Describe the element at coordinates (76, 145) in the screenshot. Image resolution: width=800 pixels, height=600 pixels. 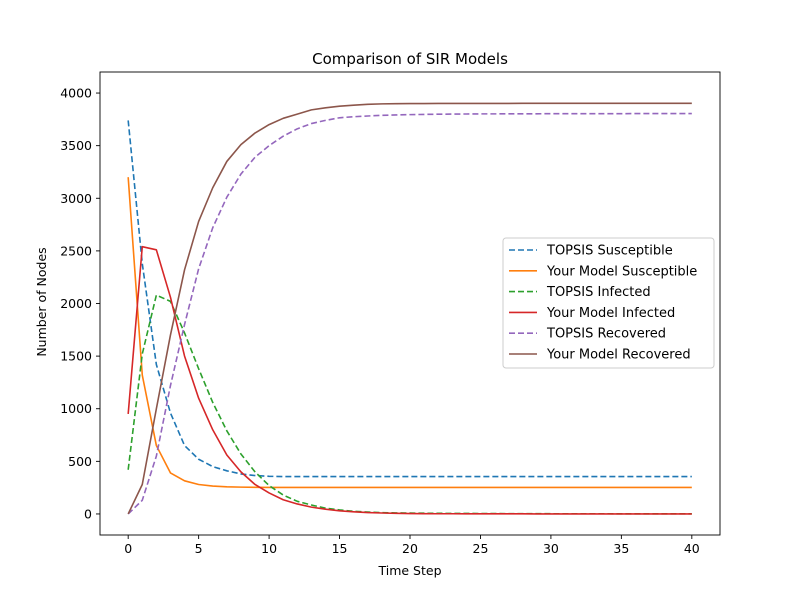
I see `y-tick-label: 3500` at that location.